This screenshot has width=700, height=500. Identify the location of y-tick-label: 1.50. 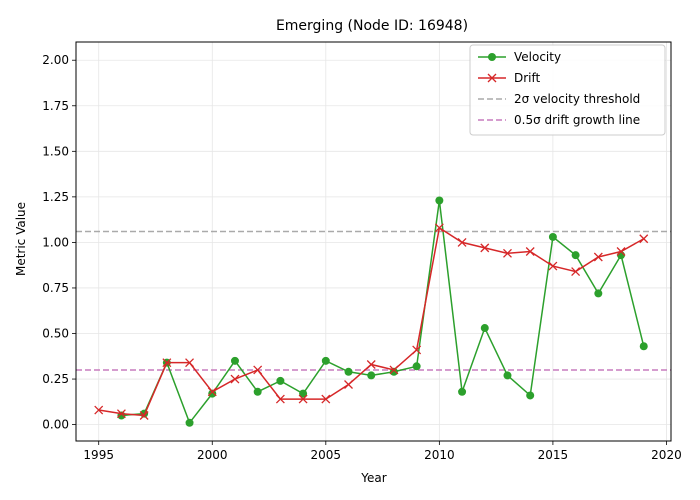
(55, 151).